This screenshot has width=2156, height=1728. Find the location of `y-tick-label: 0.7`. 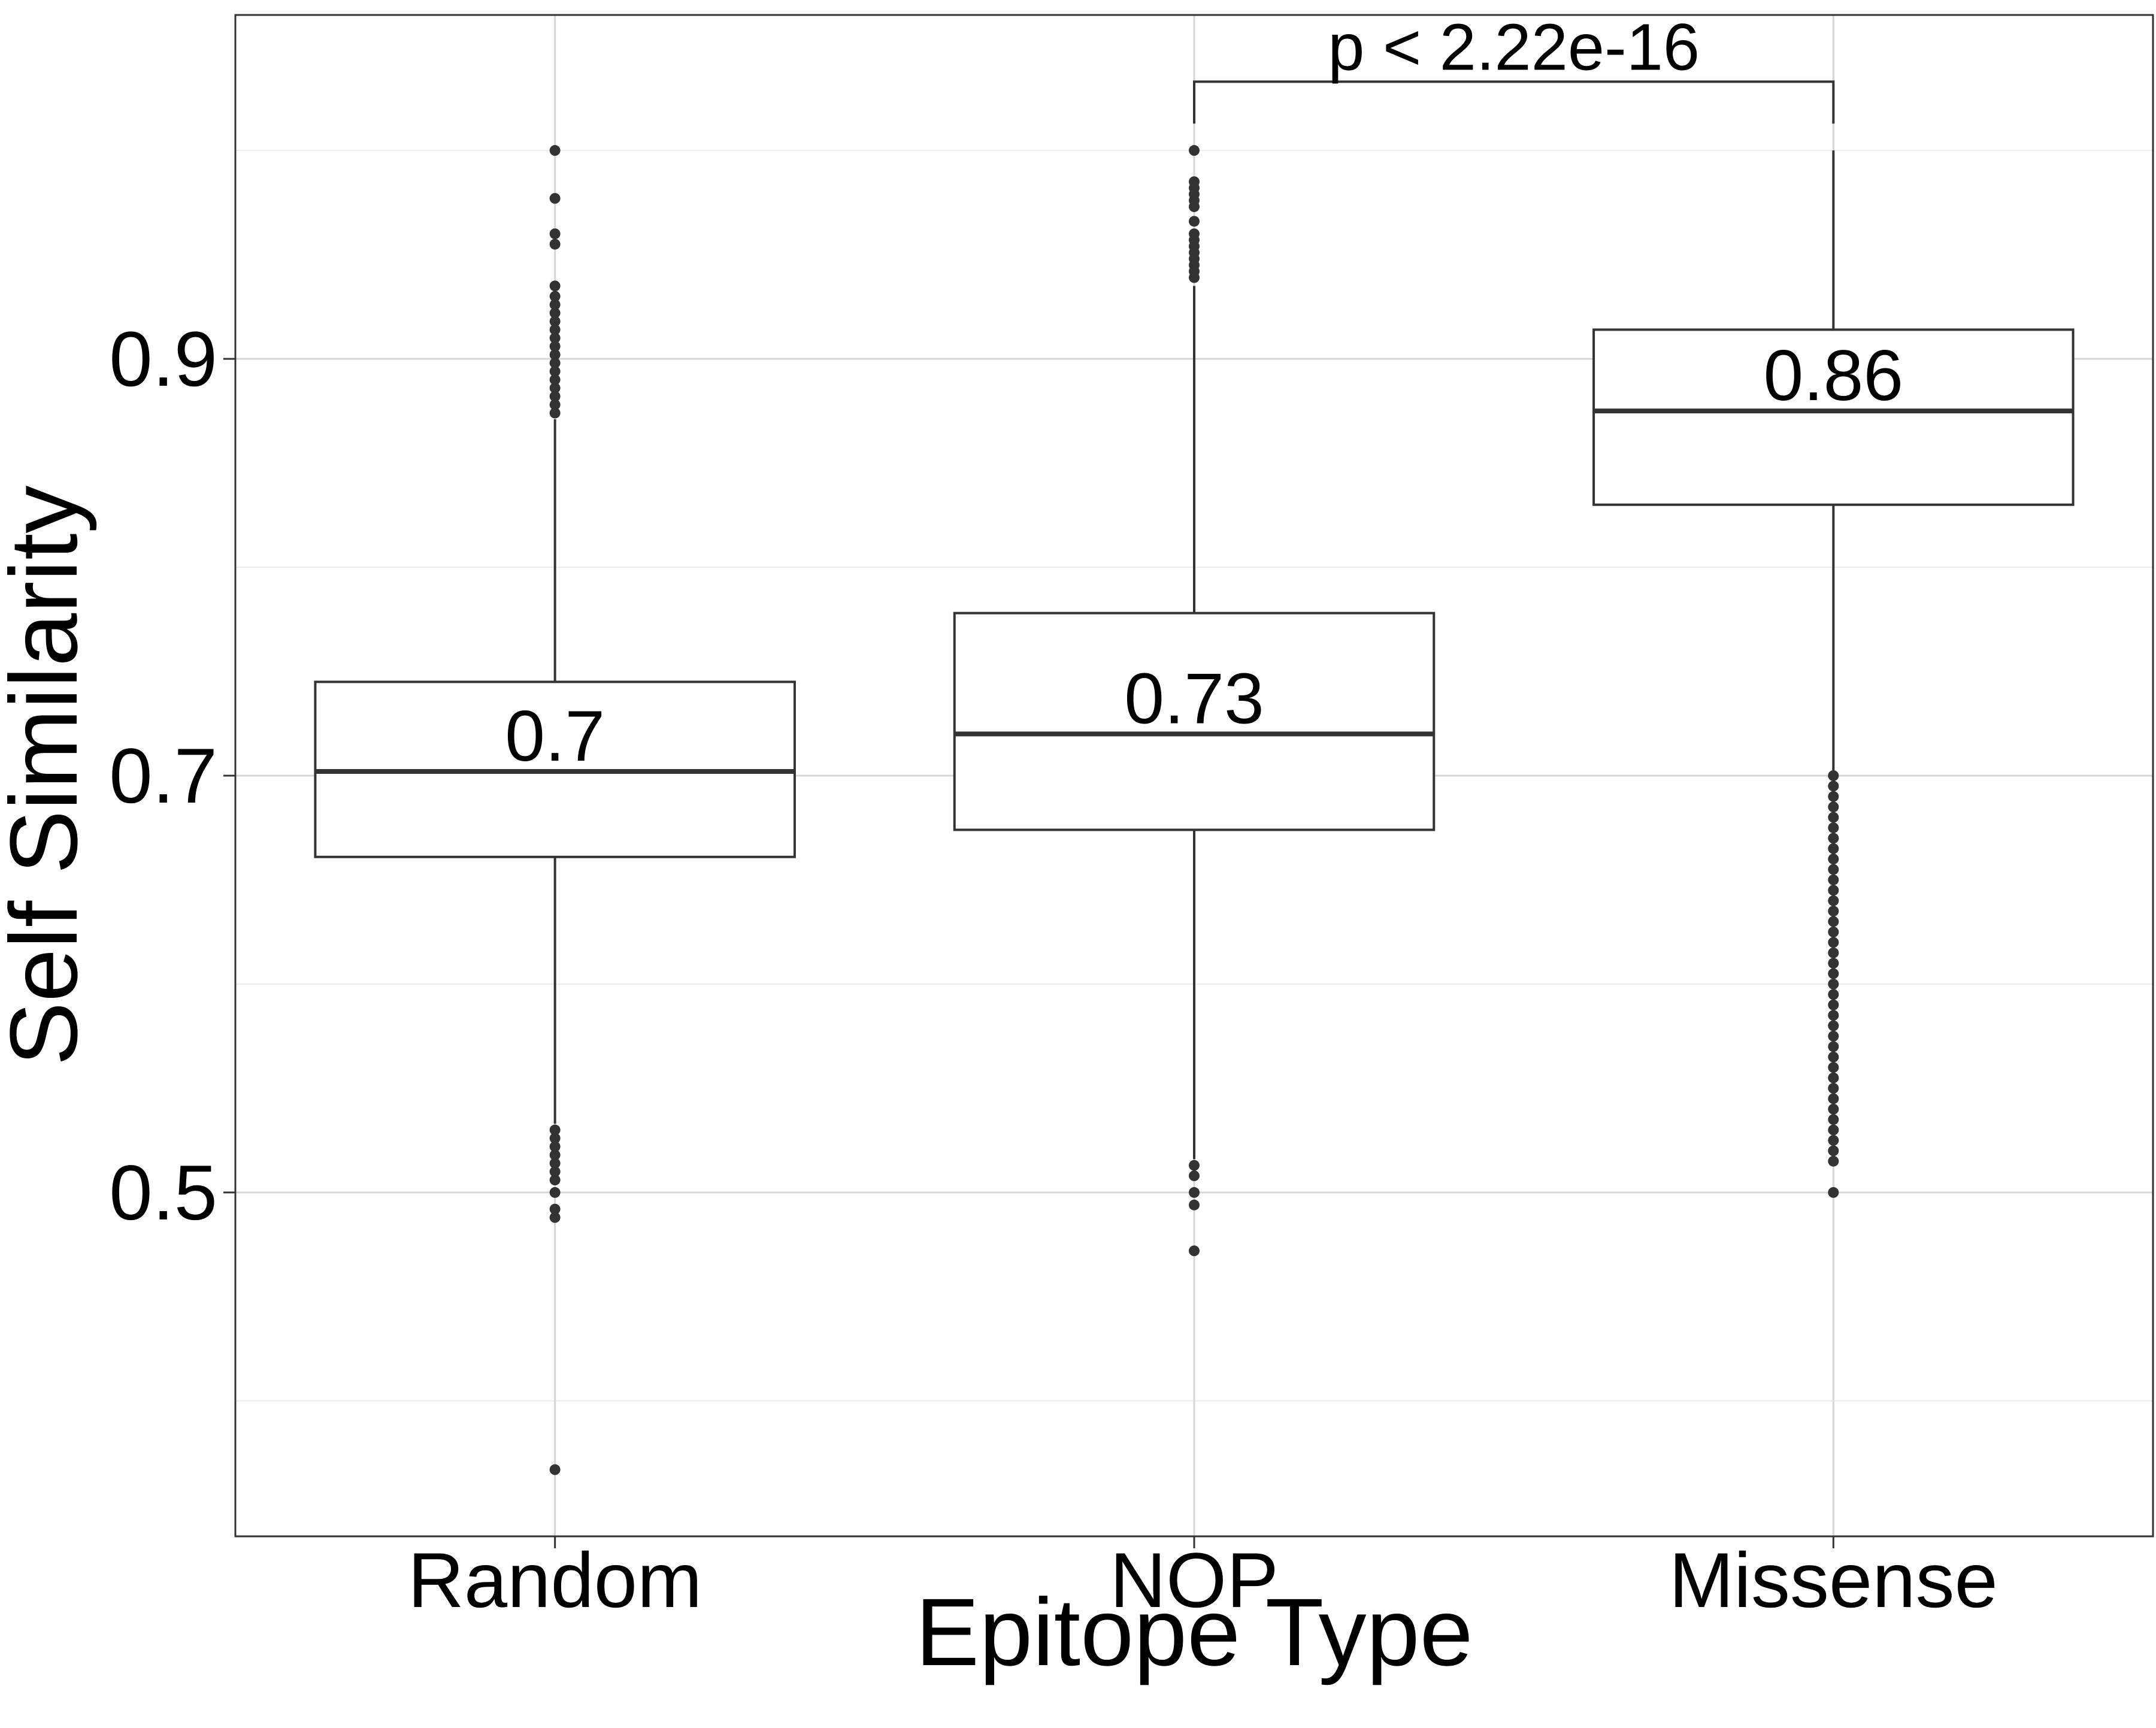

y-tick-label: 0.7 is located at coordinates (163, 775).